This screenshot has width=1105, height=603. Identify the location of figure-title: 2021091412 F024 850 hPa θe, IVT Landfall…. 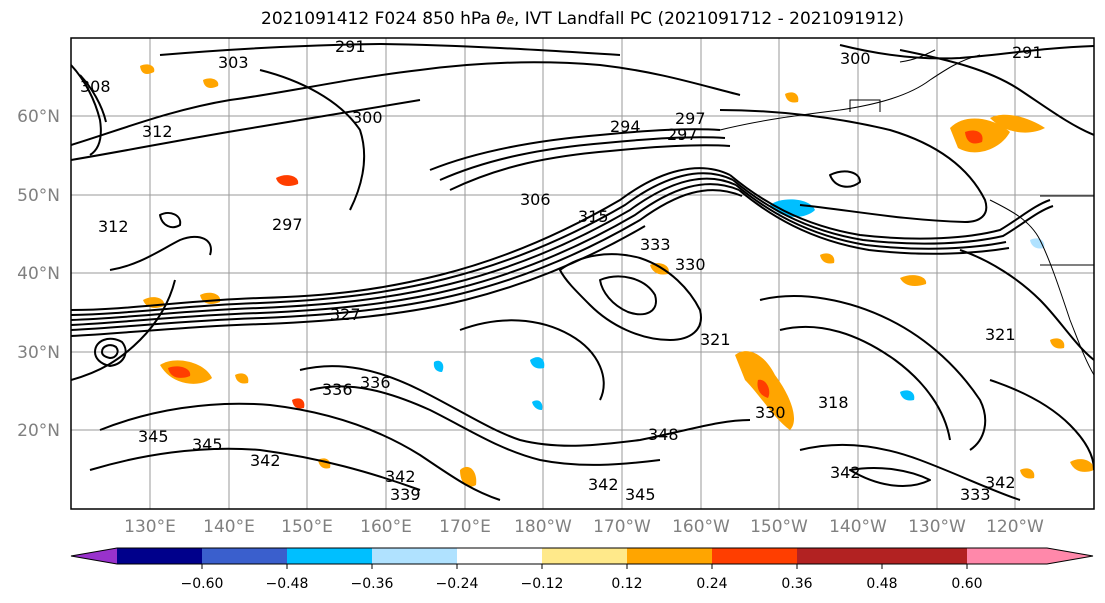
(552, 19).